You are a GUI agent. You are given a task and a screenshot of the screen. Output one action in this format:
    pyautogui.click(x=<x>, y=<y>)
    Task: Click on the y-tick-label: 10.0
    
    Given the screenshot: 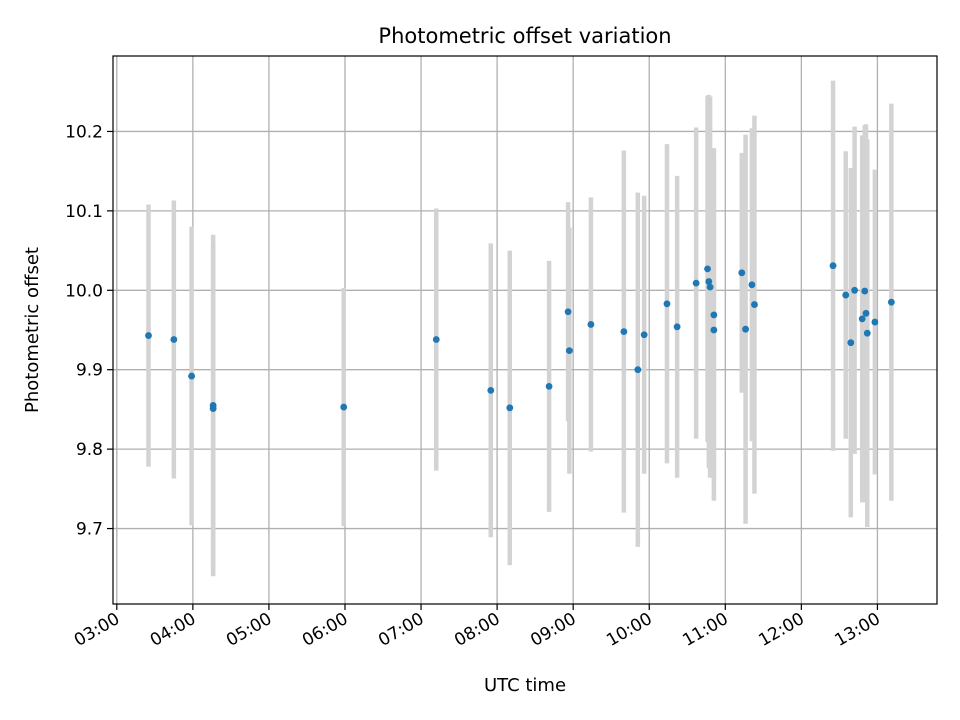 What is the action you would take?
    pyautogui.click(x=84, y=291)
    